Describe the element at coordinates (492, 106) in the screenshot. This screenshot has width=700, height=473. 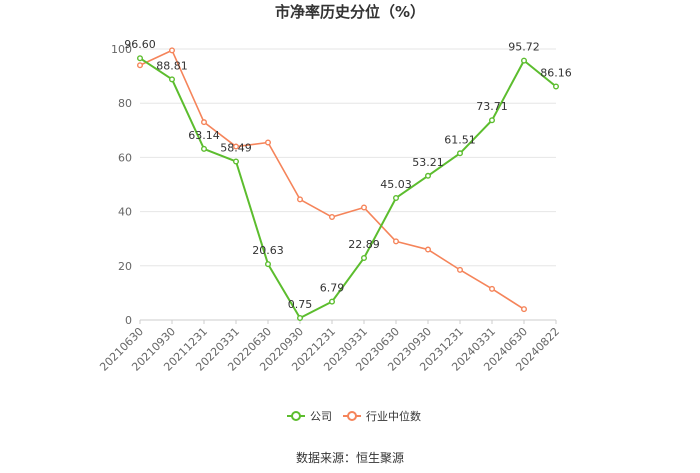
I see `data-label: 73.71` at that location.